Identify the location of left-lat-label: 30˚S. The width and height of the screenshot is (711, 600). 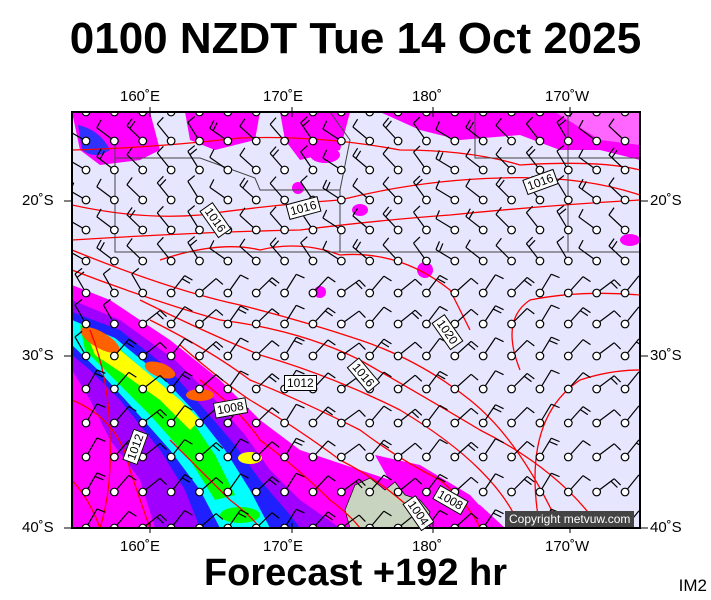
(38, 355).